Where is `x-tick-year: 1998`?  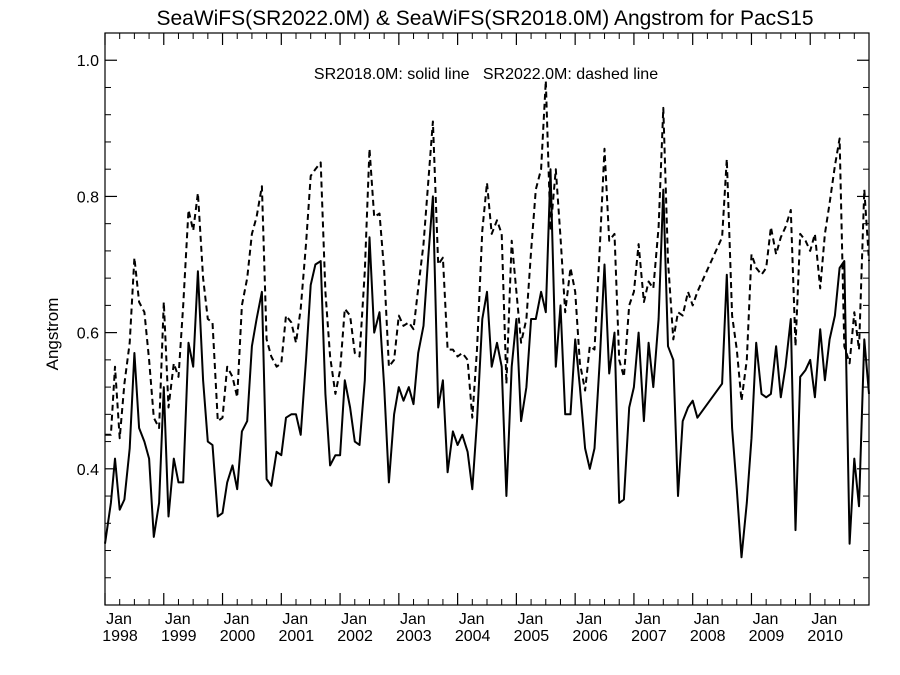
x-tick-year: 1998 is located at coordinates (120, 636).